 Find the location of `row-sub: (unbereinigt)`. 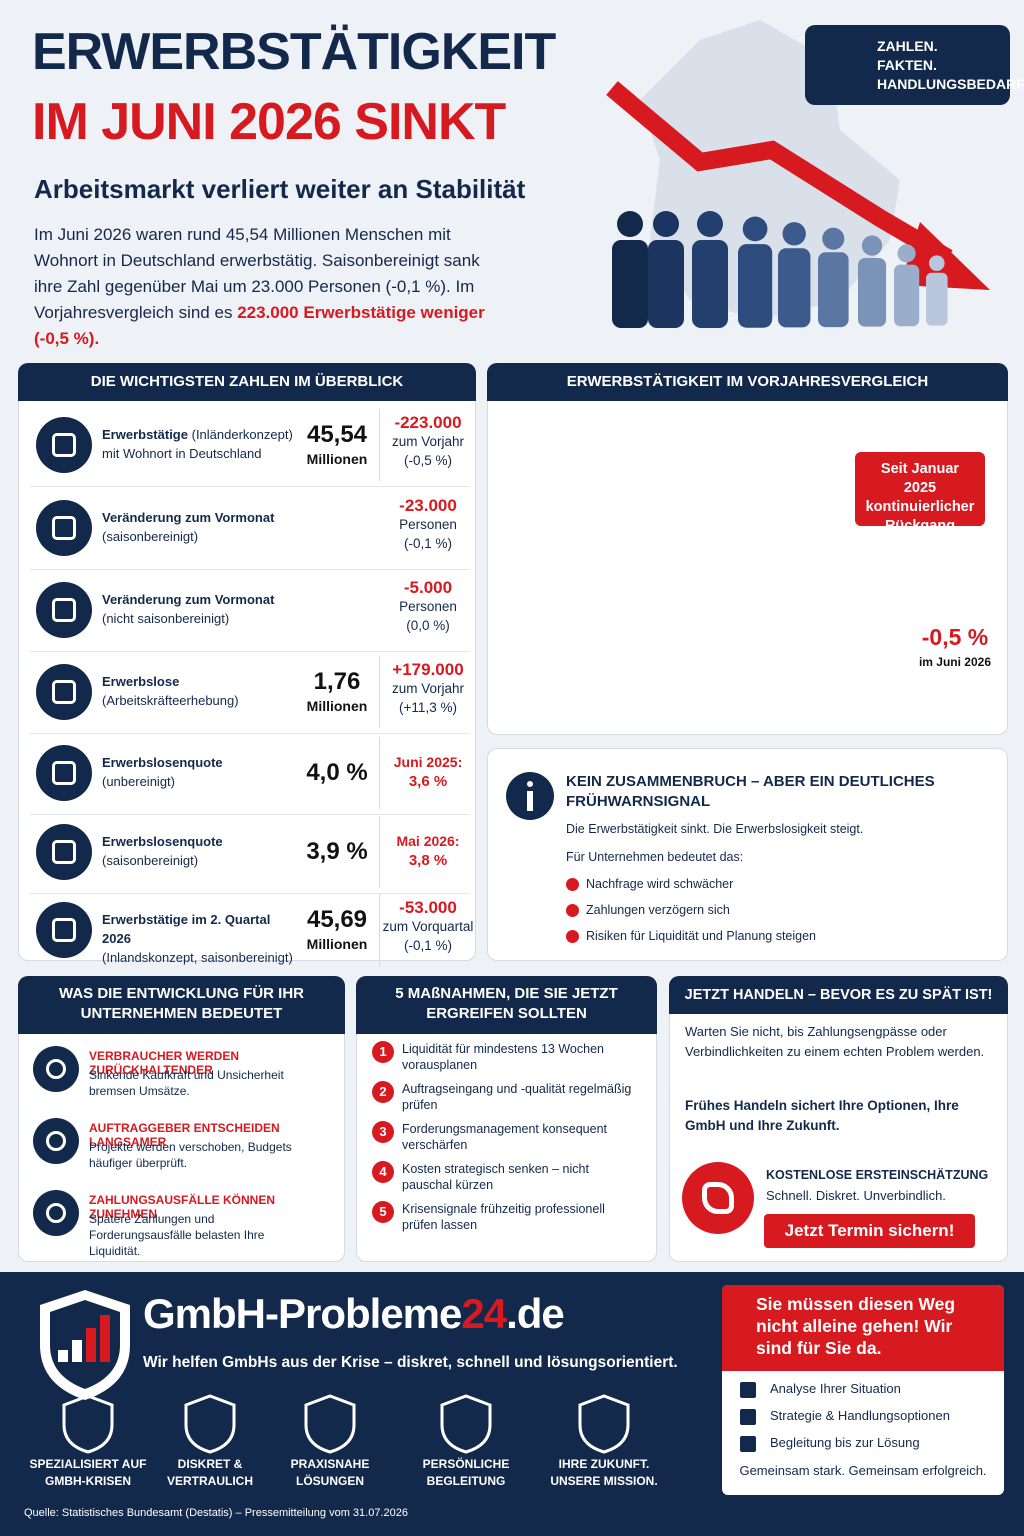

row-sub: (unbereinigt) is located at coordinates (138, 781).